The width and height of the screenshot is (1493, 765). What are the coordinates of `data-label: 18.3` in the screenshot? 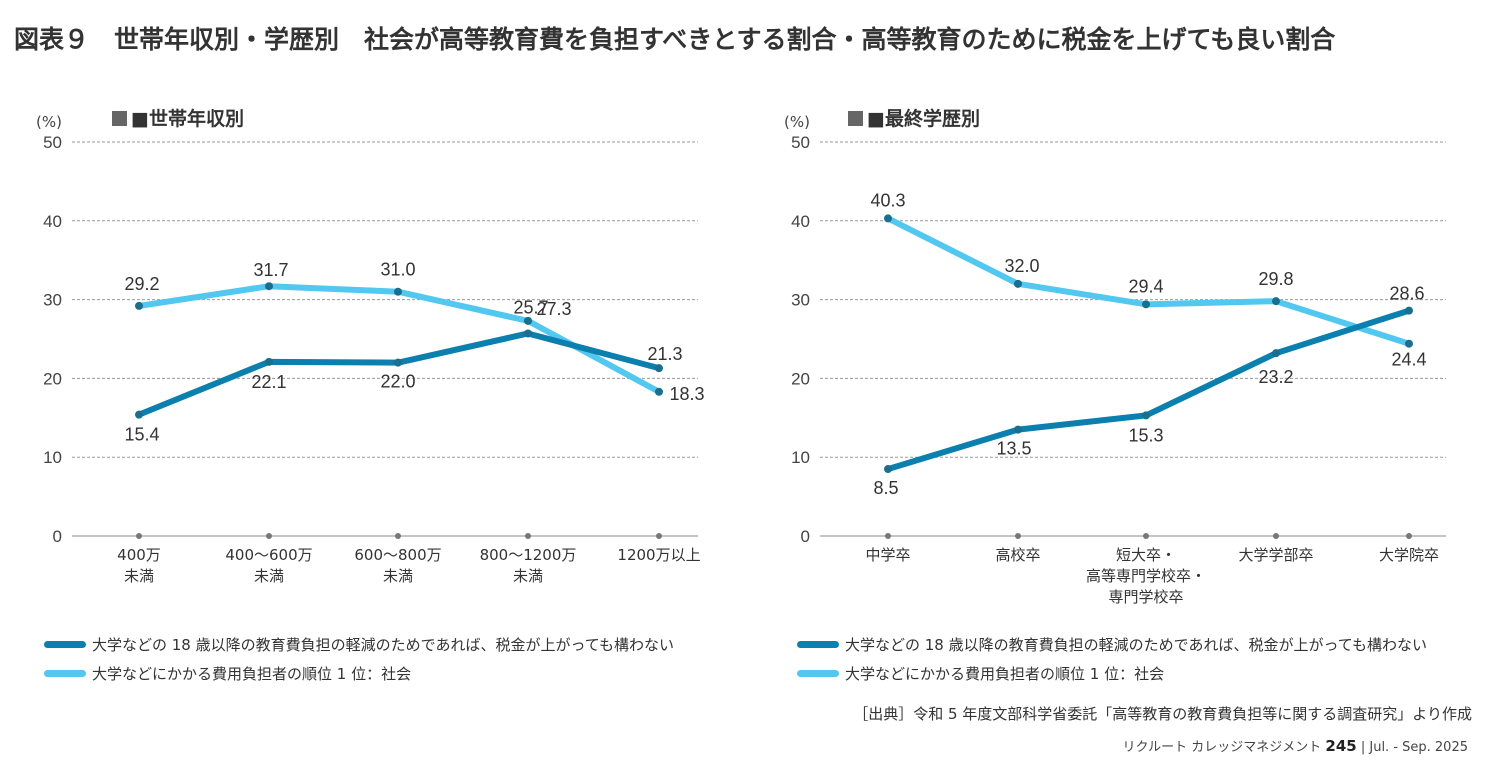 It's located at (686, 394).